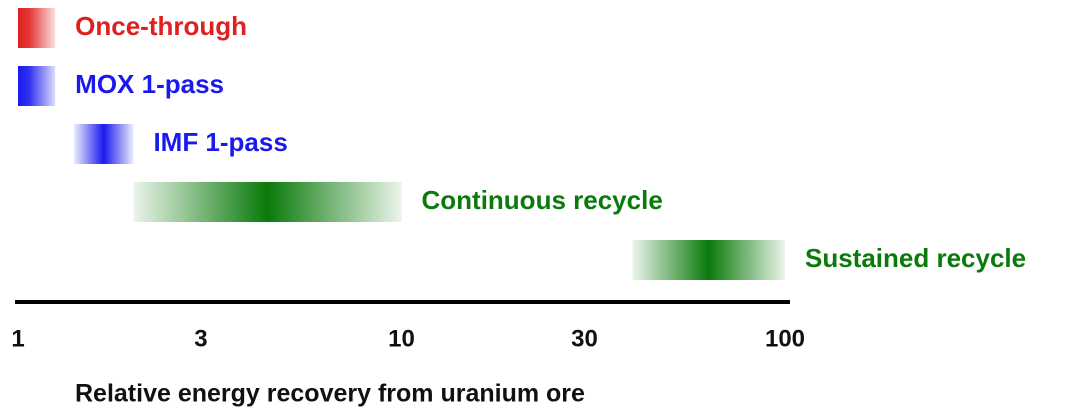 The image size is (1081, 414). Describe the element at coordinates (915, 258) in the screenshot. I see `bar-label: Sustained recycle` at that location.